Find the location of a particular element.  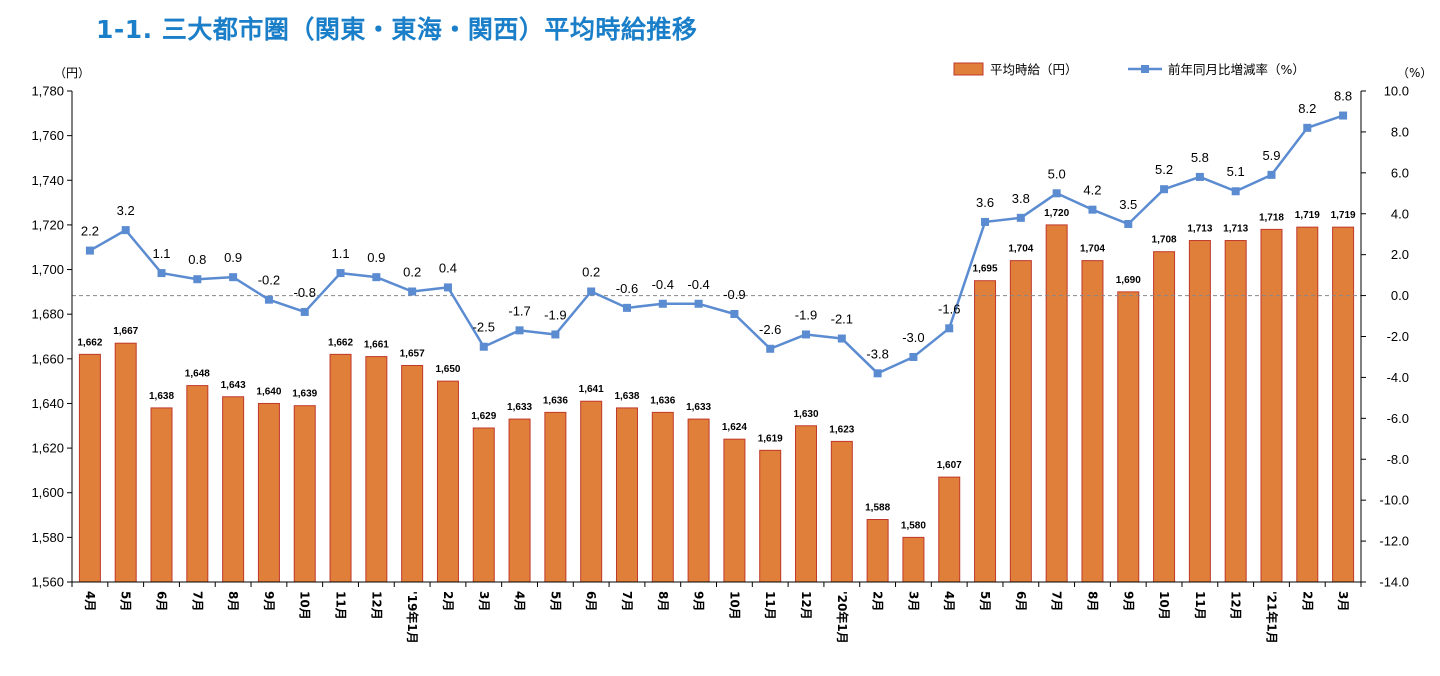

legend-bar-swatch is located at coordinates (968, 69).